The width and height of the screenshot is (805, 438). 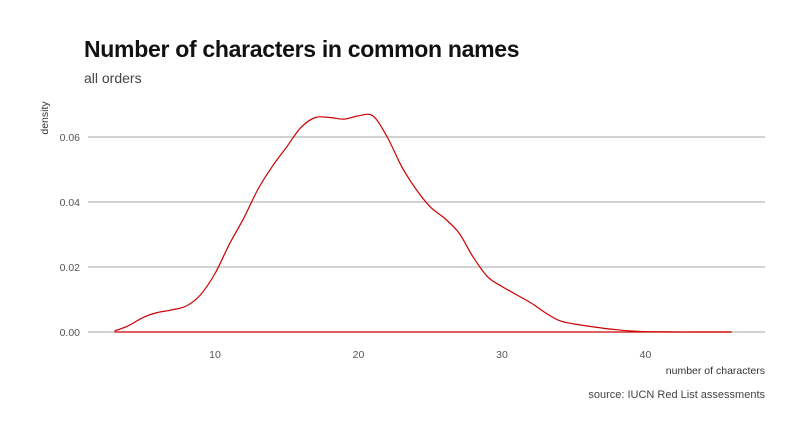 I want to click on y-tick-label: 0.04, so click(x=70, y=203).